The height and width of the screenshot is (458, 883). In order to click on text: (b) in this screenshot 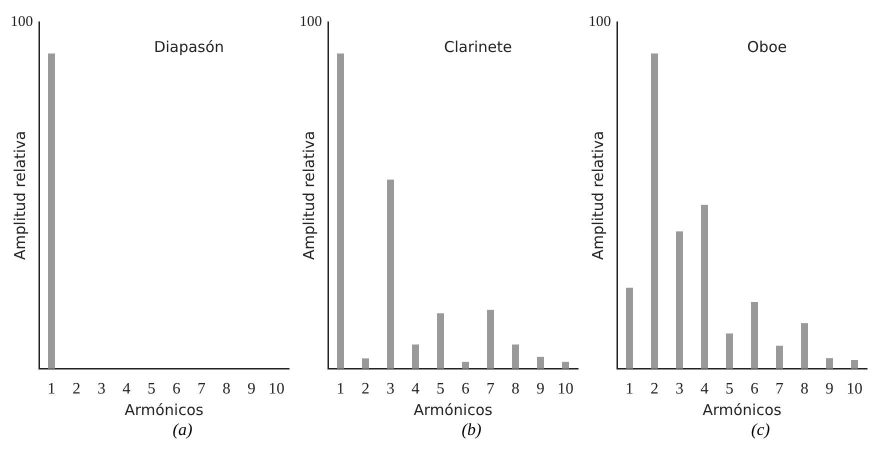, I will do `click(471, 430)`.